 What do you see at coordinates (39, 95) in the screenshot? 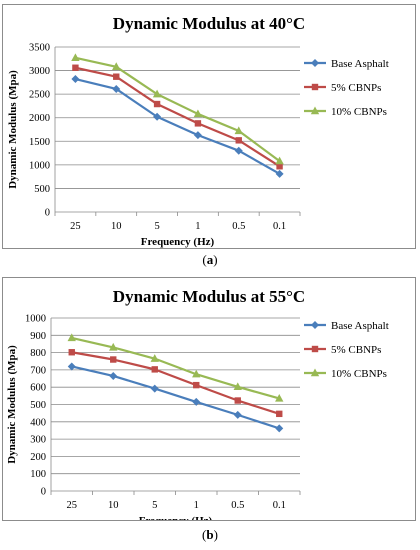
I see `y-tick-label: 2500` at bounding box center [39, 95].